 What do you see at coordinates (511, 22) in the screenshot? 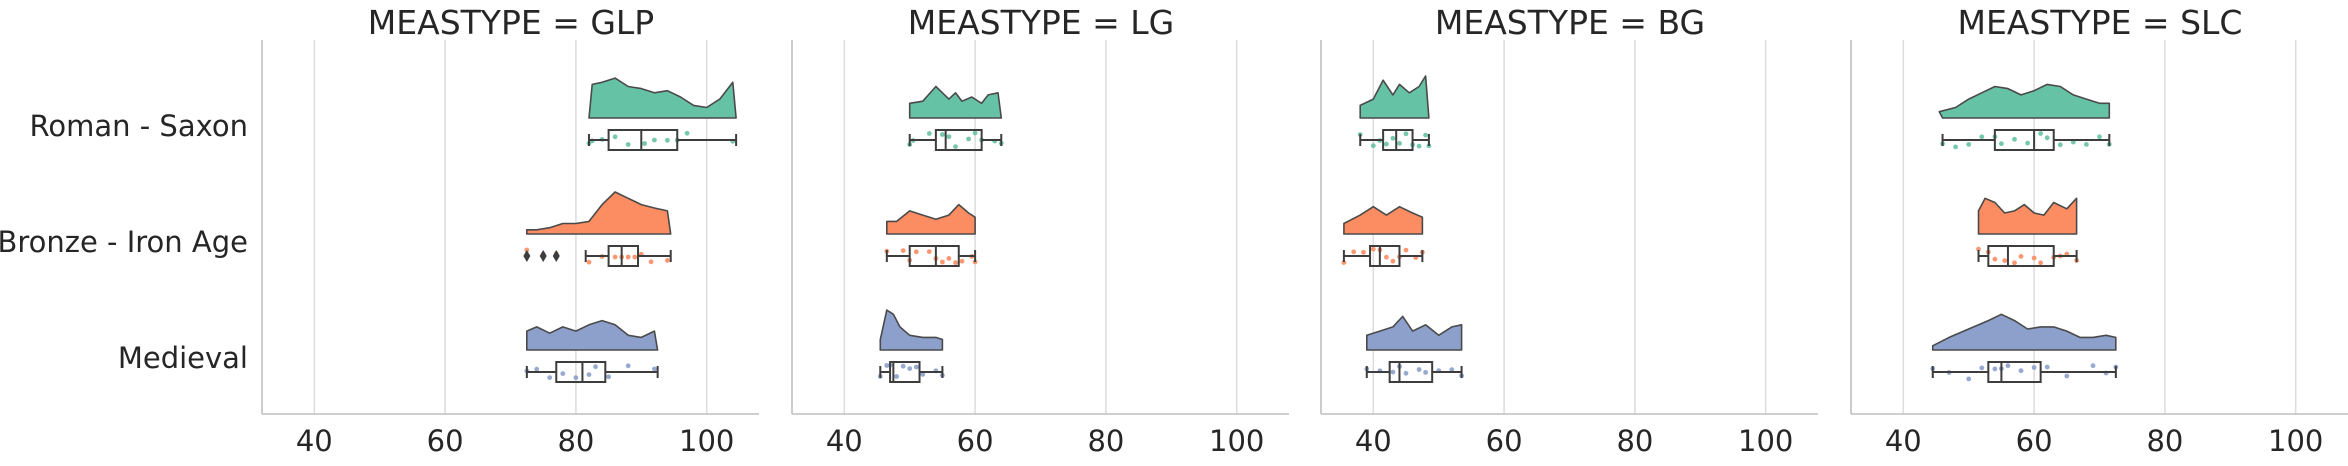
I see `facet-title: MEASTYPE = GLP` at bounding box center [511, 22].